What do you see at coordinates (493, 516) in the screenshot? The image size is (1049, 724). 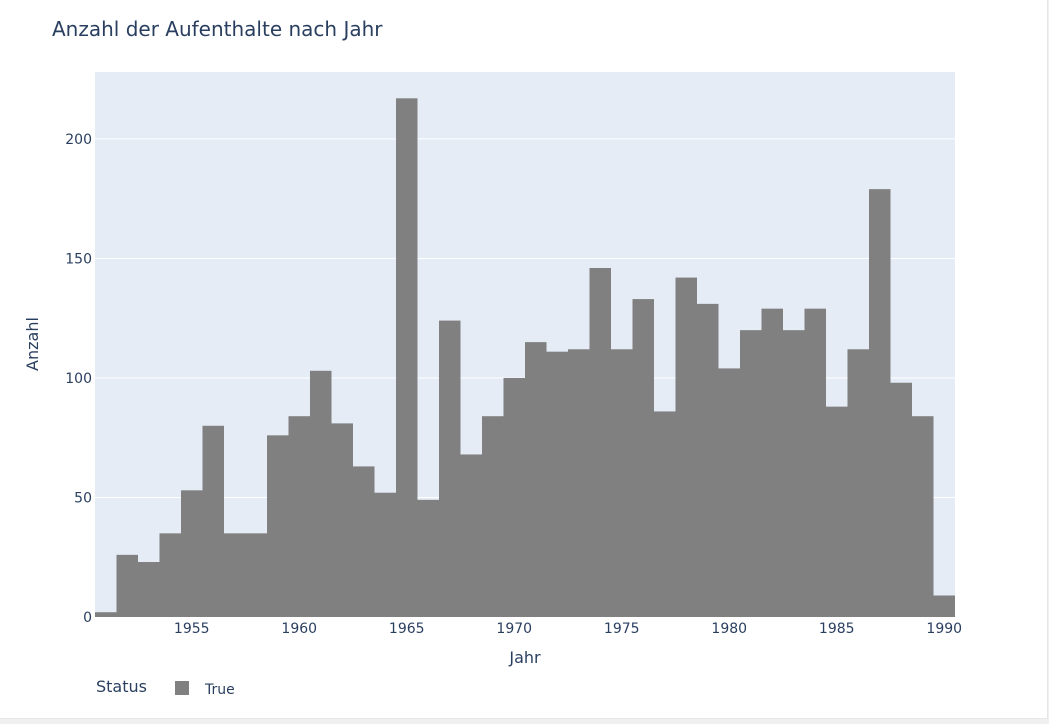 I see `bar-1969` at bounding box center [493, 516].